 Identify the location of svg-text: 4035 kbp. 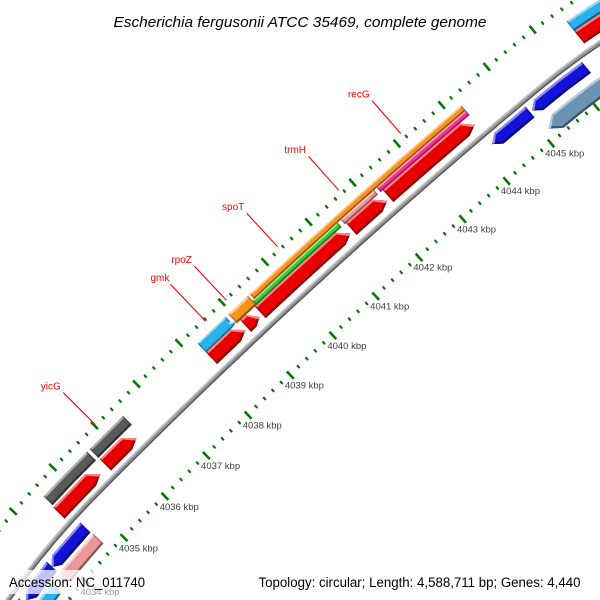
(138, 548).